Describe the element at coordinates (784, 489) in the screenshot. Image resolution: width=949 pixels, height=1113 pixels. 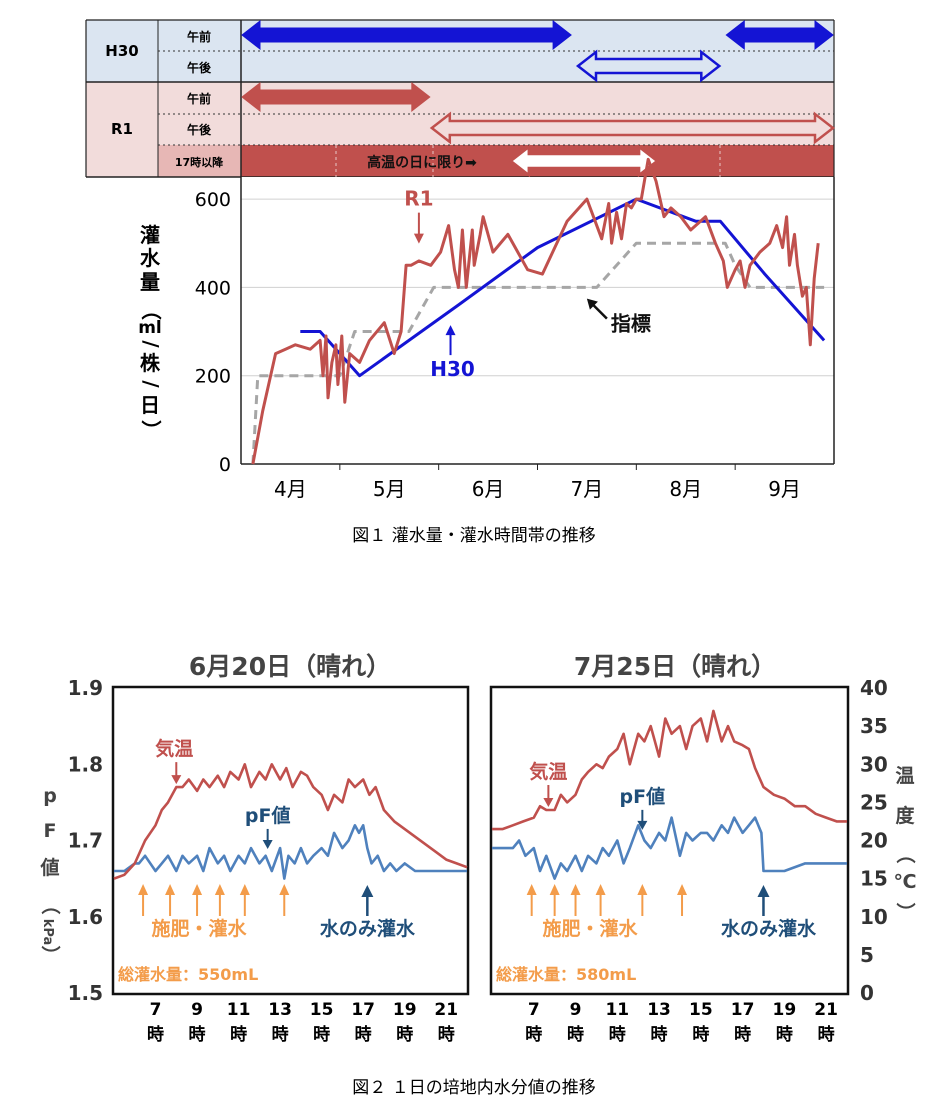
I see `month-label: 9月` at that location.